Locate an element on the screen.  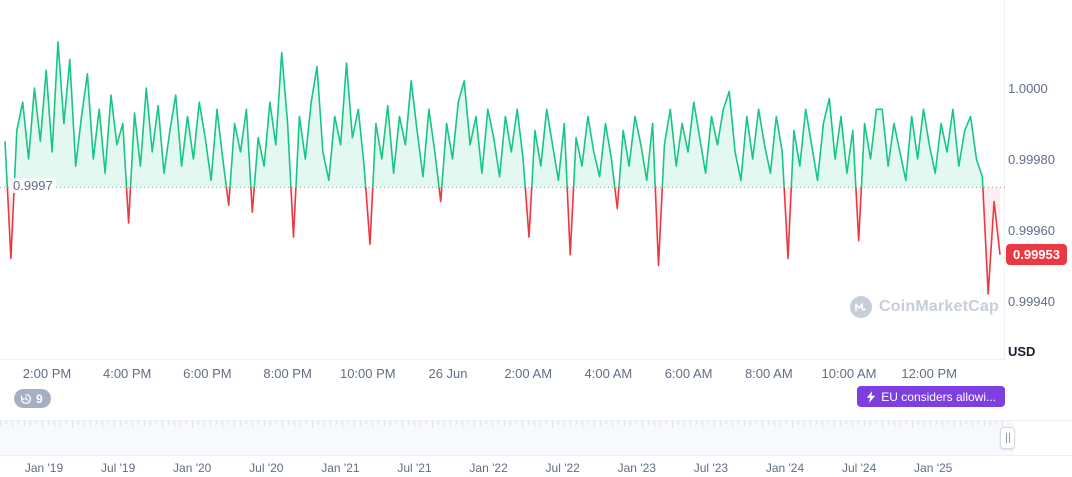
y-axis-label: 1.0000 is located at coordinates (1028, 88).